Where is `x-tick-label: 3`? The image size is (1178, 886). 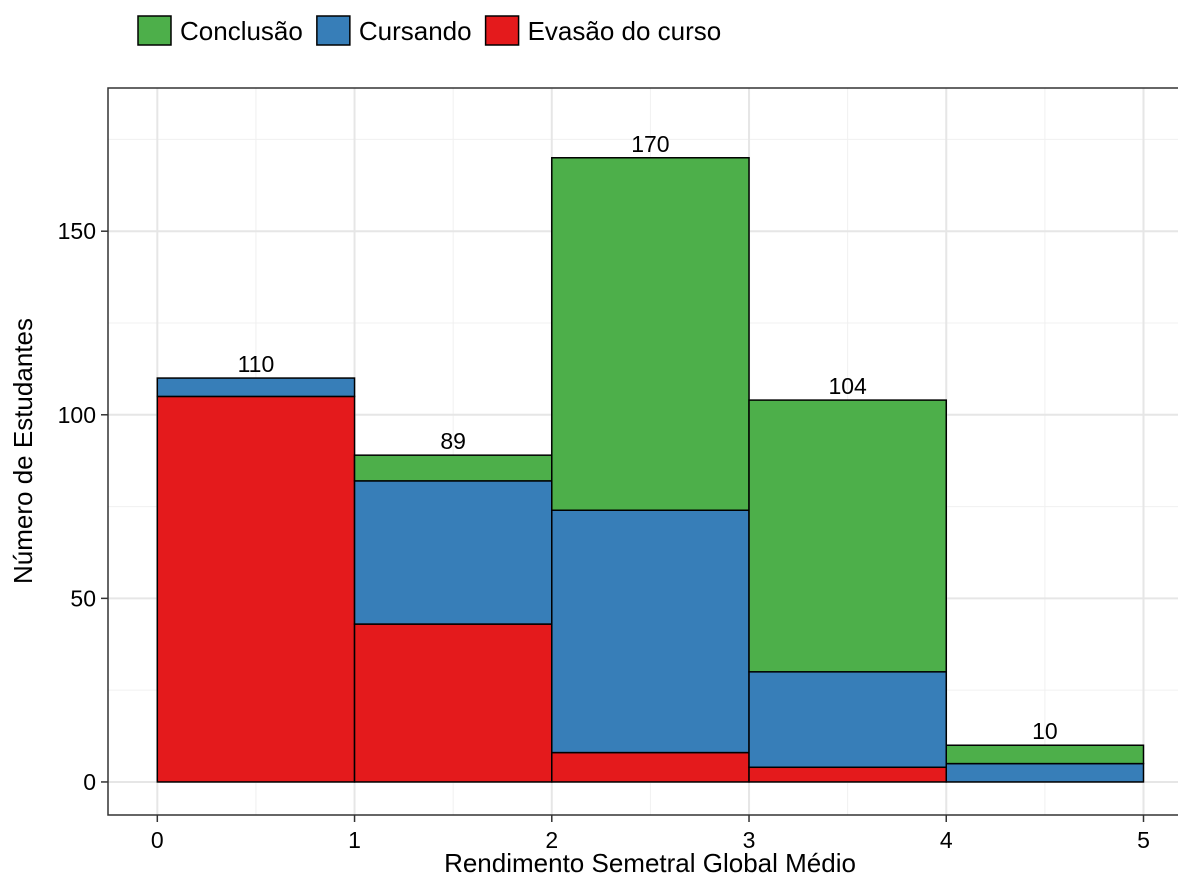 x-tick-label: 3 is located at coordinates (749, 840).